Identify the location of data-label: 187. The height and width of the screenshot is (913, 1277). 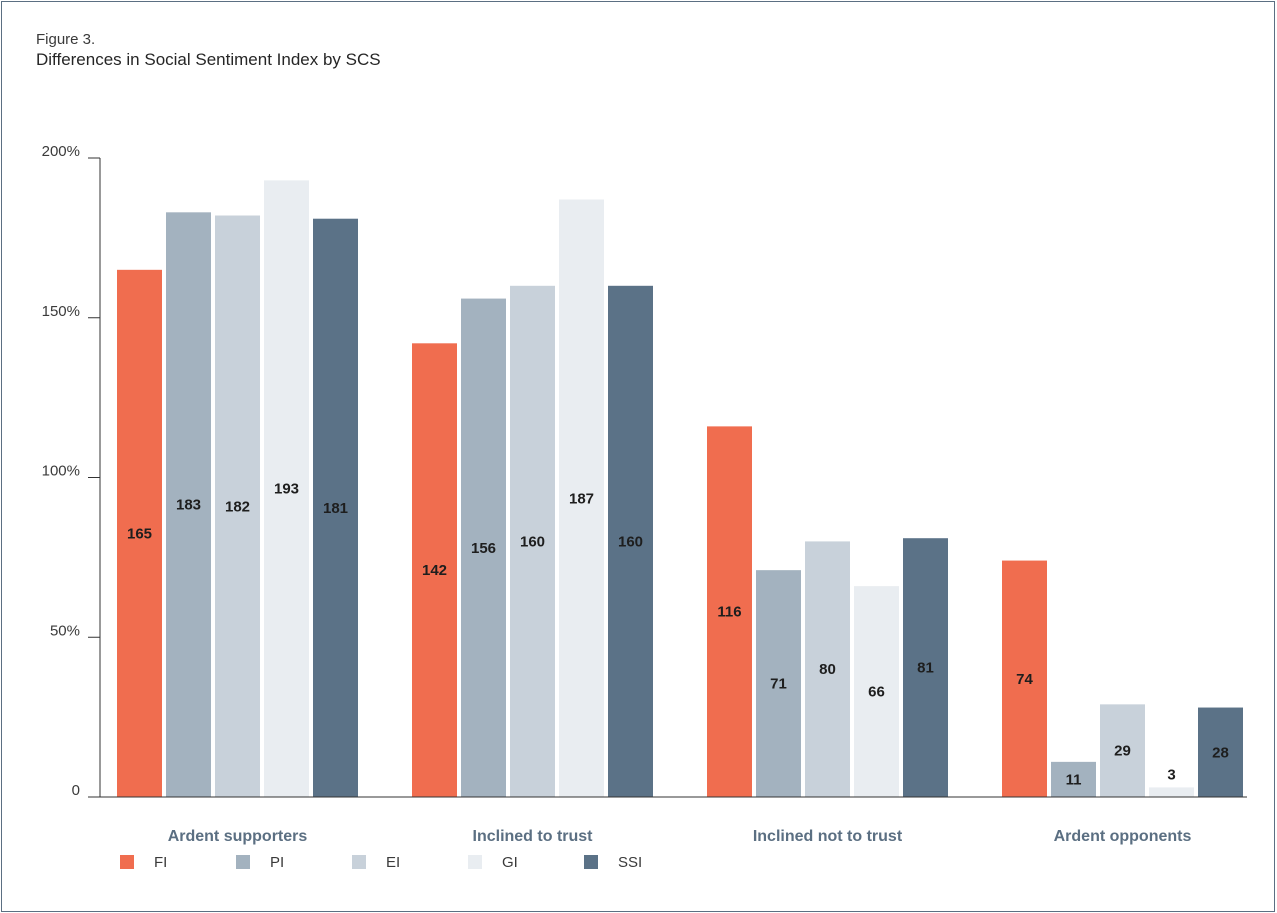
(581, 498).